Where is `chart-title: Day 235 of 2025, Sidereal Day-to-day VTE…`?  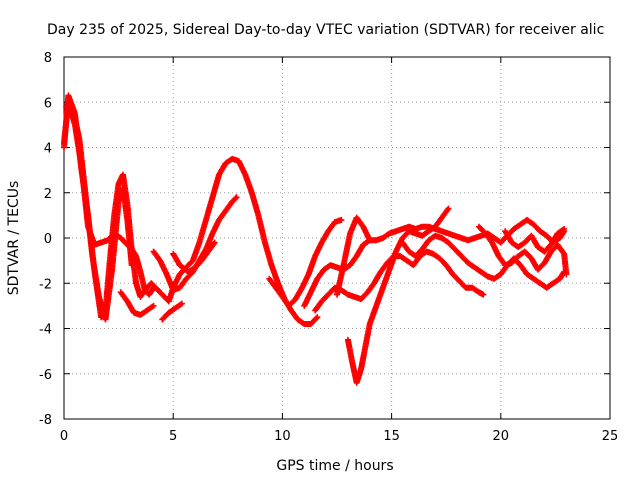 chart-title: Day 235 of 2025, Sidereal Day-to-day VTE… is located at coordinates (325, 30).